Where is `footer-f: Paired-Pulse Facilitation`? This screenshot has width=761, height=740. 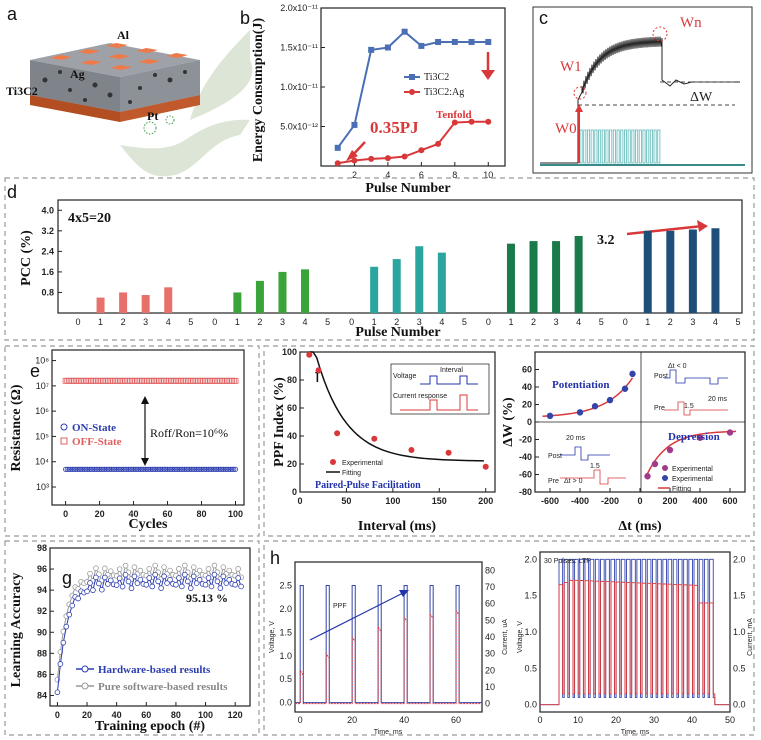 footer-f: Paired-Pulse Facilitation is located at coordinates (368, 485).